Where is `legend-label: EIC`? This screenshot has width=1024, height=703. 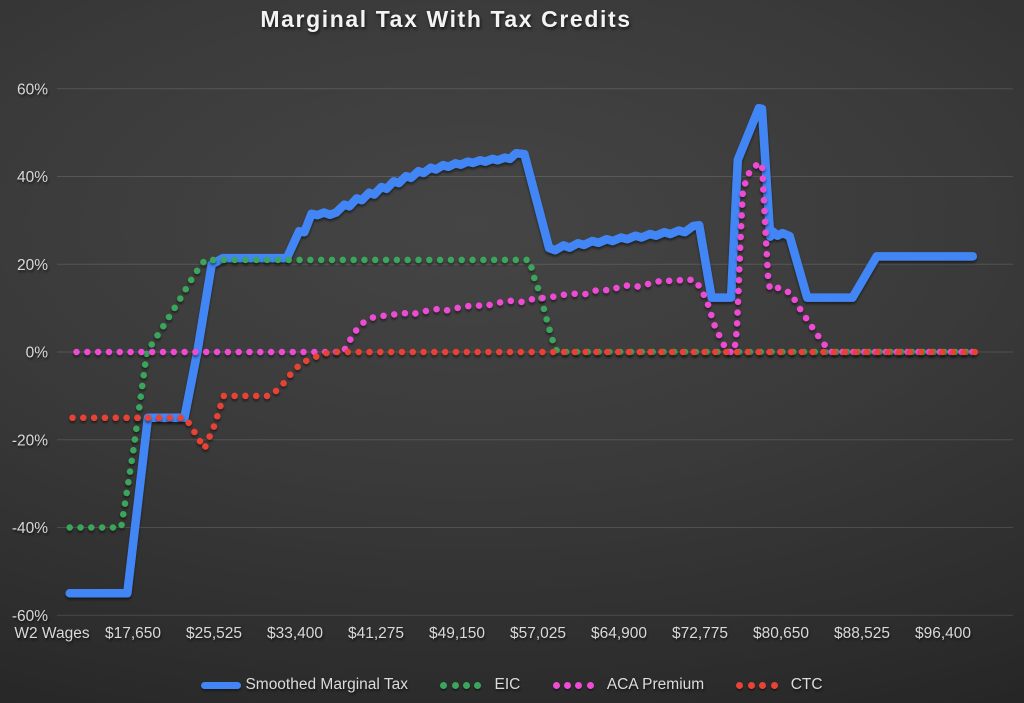
legend-label: EIC is located at coordinates (507, 684).